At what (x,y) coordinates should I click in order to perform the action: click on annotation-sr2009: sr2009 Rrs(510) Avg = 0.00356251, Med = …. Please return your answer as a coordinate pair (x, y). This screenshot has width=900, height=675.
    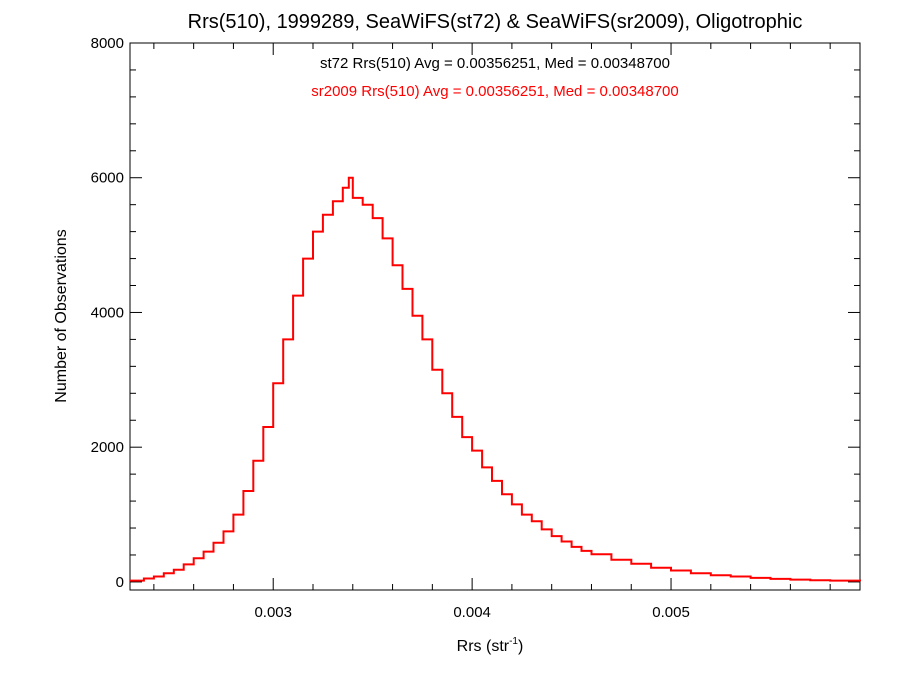
    Looking at the image, I should click on (495, 91).